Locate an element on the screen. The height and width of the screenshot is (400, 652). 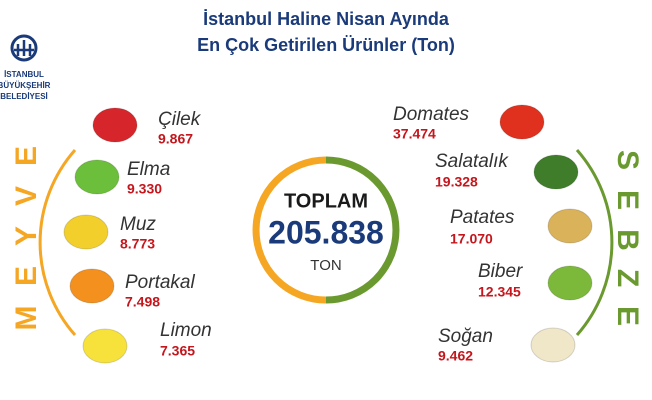
fruit-arc is located at coordinates (57, 242).